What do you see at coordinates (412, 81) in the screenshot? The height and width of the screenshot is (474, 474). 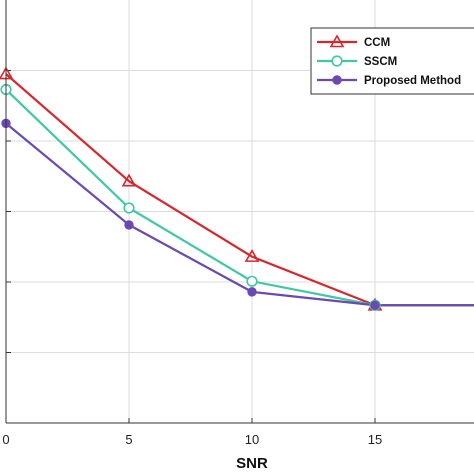 I see `legend-label-2: Proposed Method` at bounding box center [412, 81].